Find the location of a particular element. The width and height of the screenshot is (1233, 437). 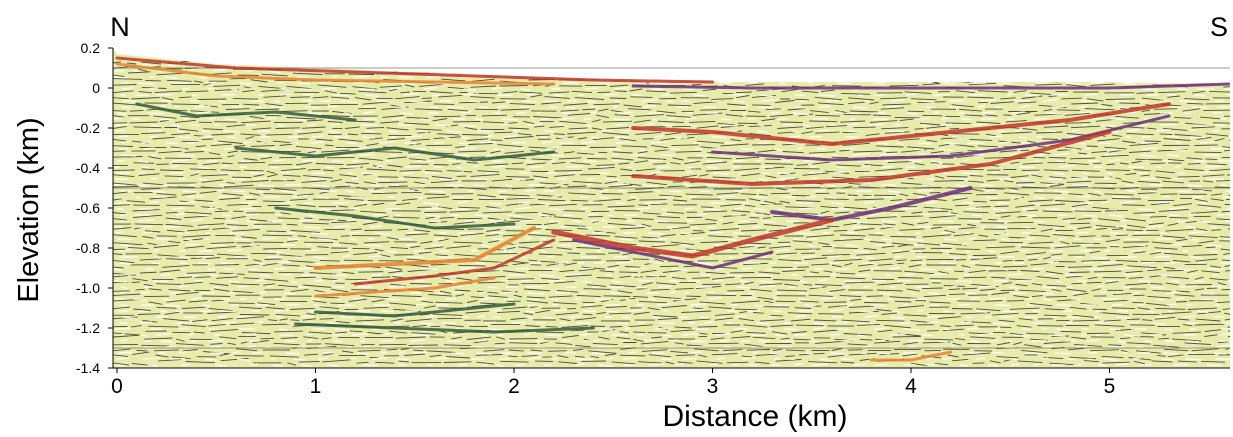

x-axis-ticks: 0 1 2 3 4 5 is located at coordinates (613, 383).